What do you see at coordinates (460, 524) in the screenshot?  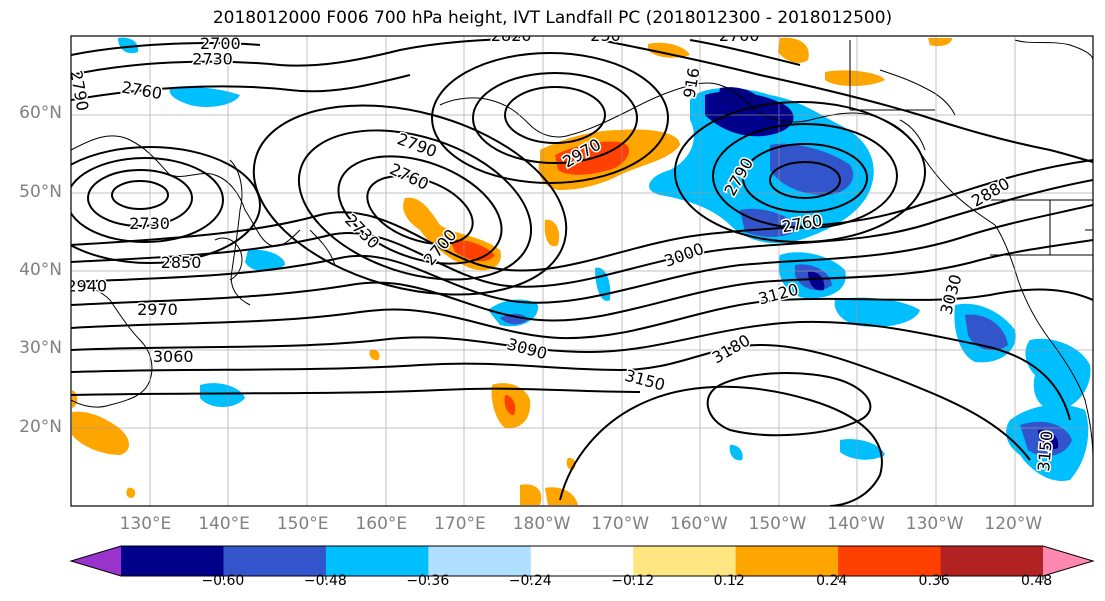 I see `lon-label: 170°E` at bounding box center [460, 524].